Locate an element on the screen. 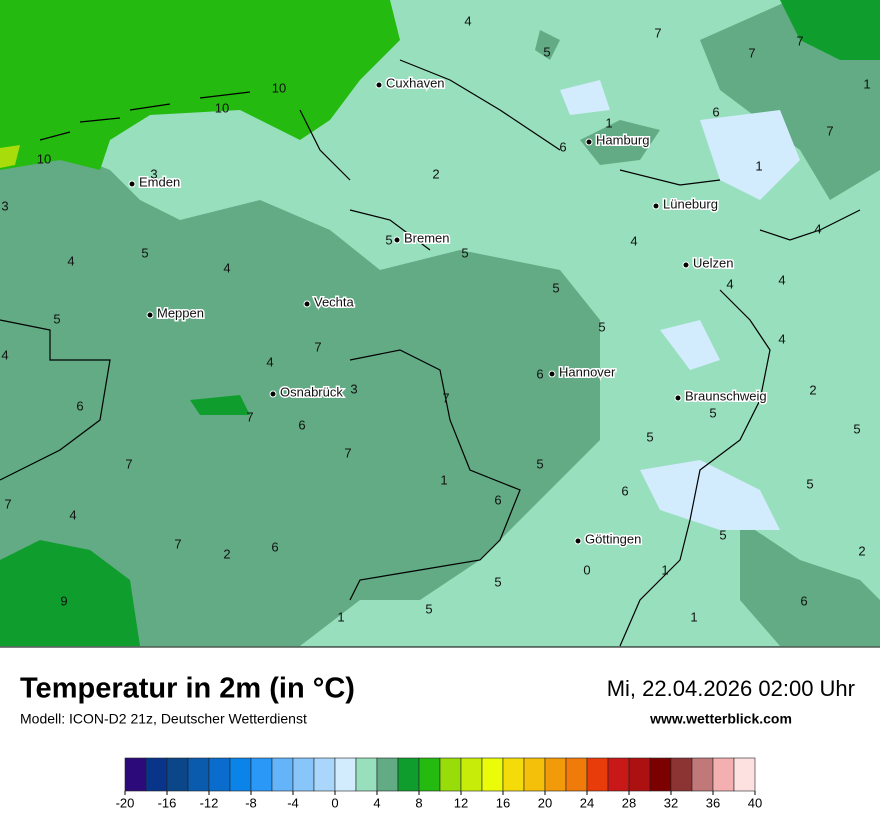 This screenshot has width=880, height=835. legend-tick-label: 36 is located at coordinates (713, 802).